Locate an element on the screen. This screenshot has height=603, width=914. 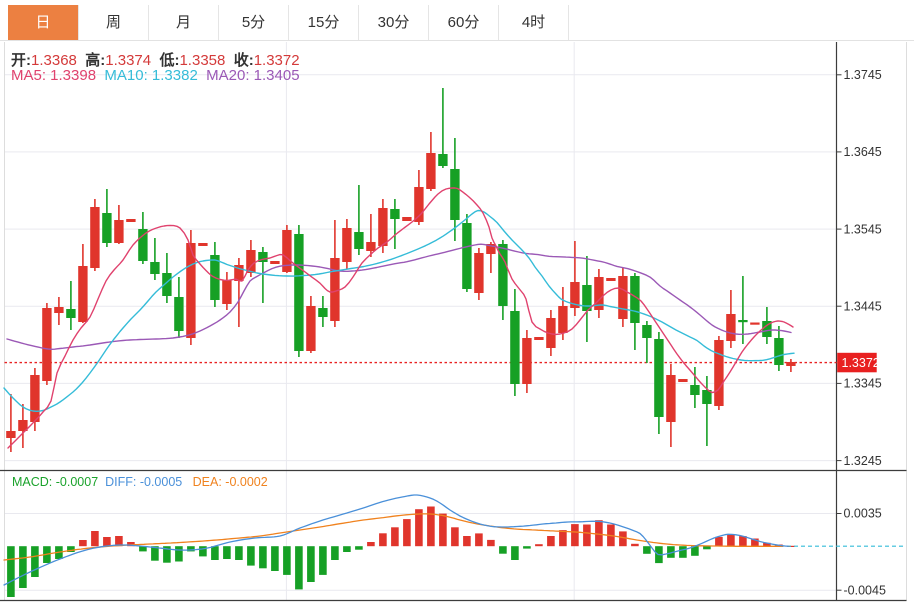
svg-text: 1.3745 is located at coordinates (863, 75).